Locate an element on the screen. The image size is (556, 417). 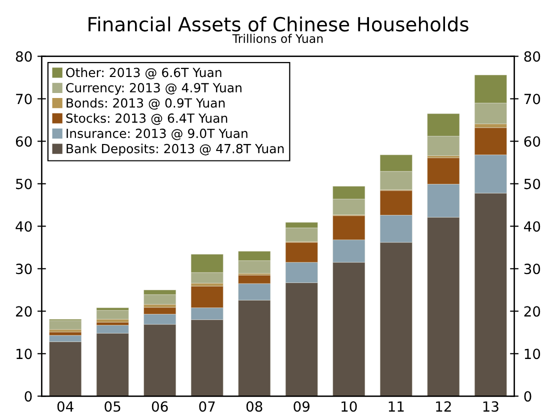
legend-label: Other: 2013 @ 6.6T Yuan is located at coordinates (144, 74).